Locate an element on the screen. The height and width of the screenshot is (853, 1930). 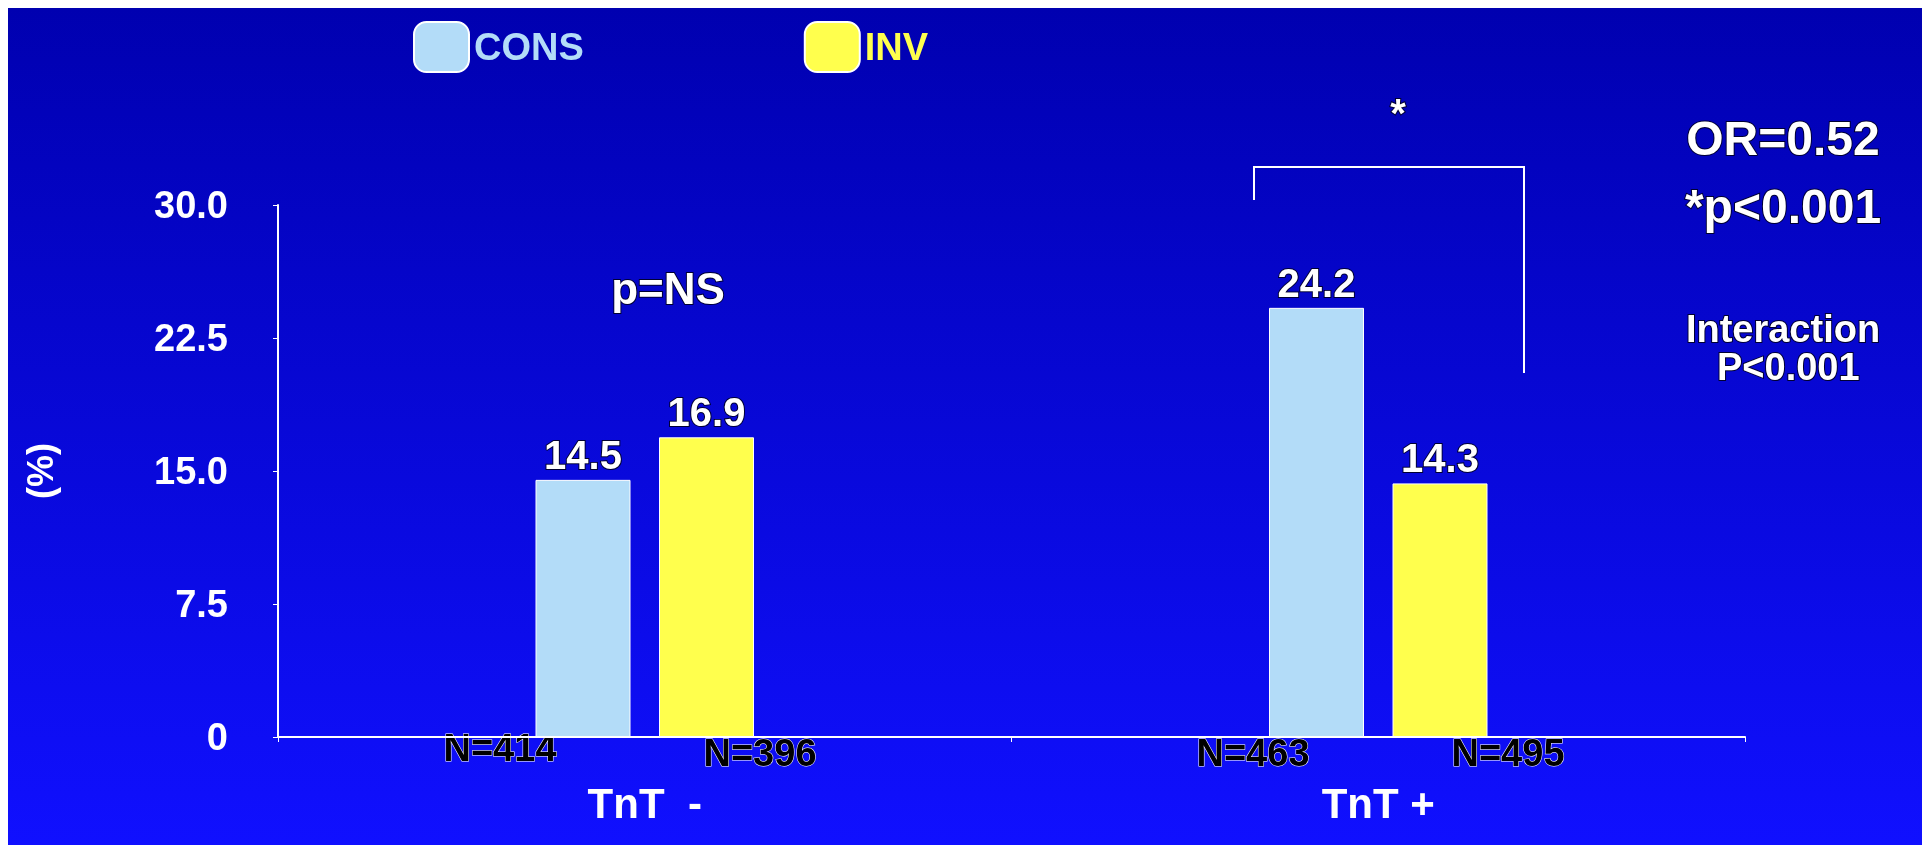
data-label: 16.9 is located at coordinates (706, 412).